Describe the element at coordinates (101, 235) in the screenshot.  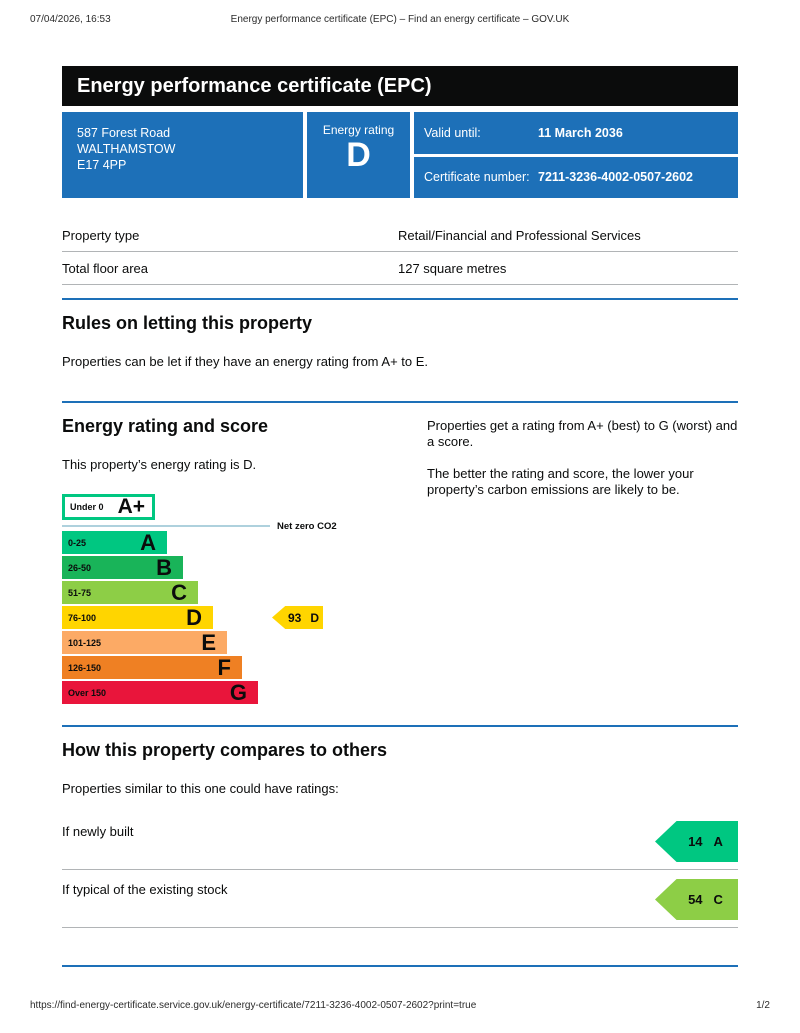
I see `property-type-label: Property type` at that location.